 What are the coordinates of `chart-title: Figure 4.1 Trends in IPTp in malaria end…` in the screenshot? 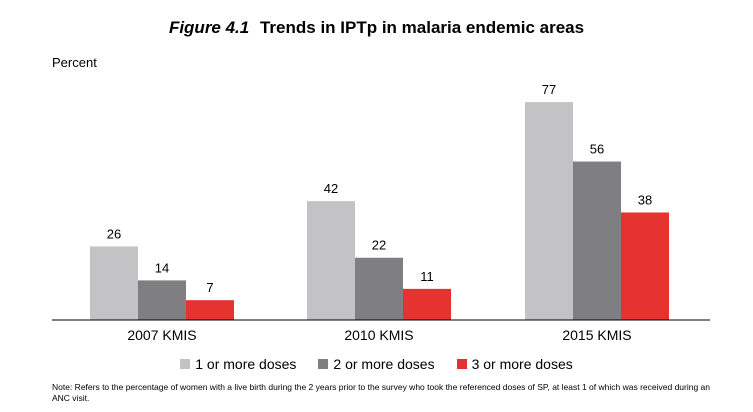 It's located at (376, 28).